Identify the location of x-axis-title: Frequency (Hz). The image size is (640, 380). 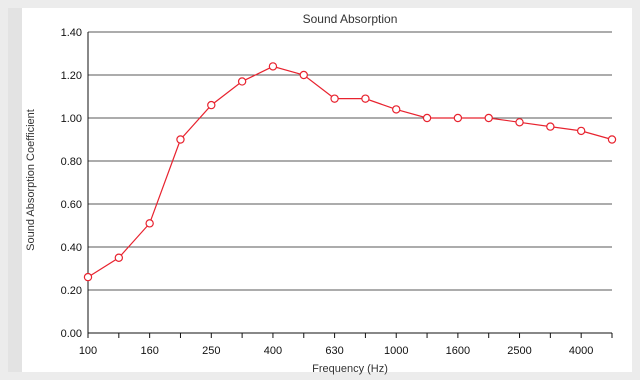
(350, 369).